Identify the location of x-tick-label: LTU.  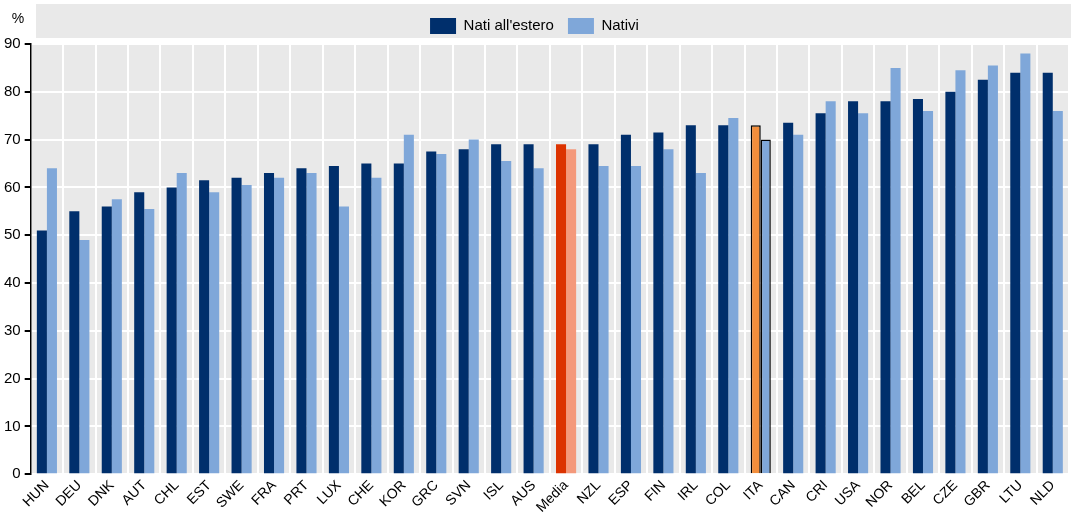
(1010, 491).